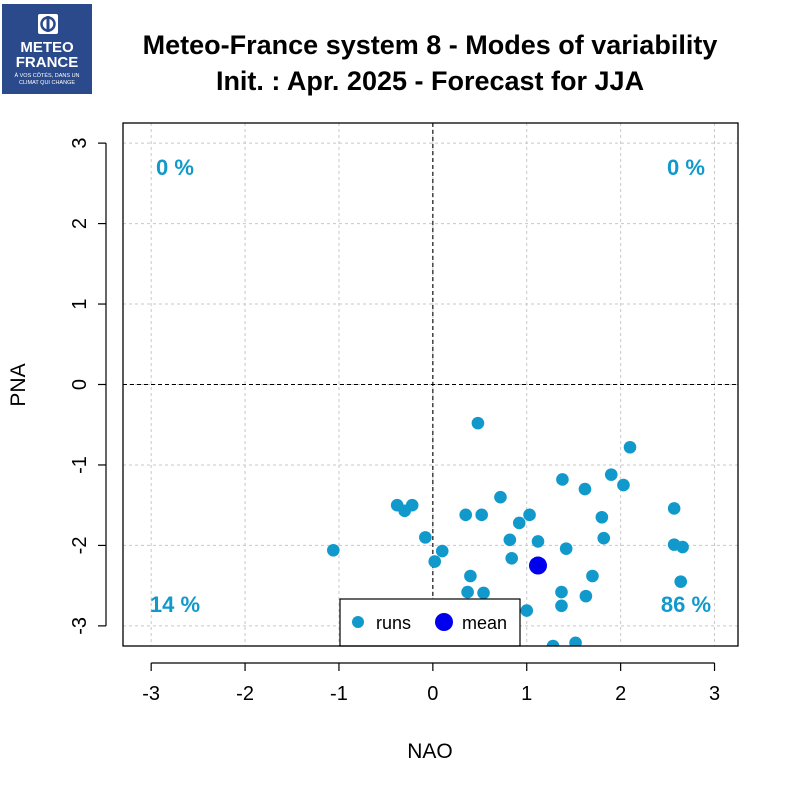  What do you see at coordinates (80, 303) in the screenshot?
I see `y-tick-label: 1` at bounding box center [80, 303].